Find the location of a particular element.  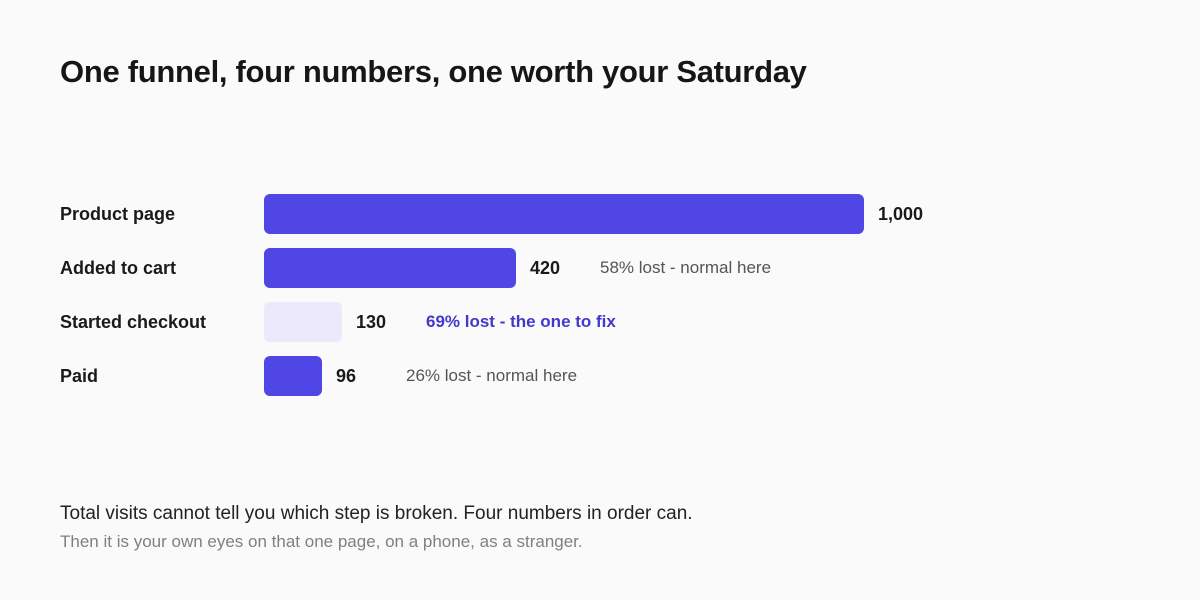

step-label: Added to cart is located at coordinates (118, 268).